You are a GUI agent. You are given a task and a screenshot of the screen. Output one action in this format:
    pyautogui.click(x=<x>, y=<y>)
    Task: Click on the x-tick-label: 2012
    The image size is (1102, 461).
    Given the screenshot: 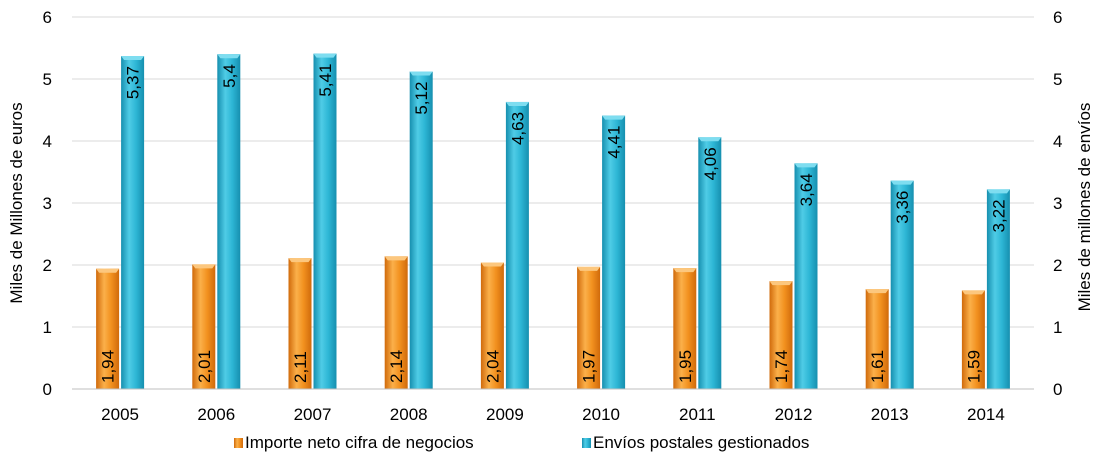 What is the action you would take?
    pyautogui.click(x=794, y=414)
    